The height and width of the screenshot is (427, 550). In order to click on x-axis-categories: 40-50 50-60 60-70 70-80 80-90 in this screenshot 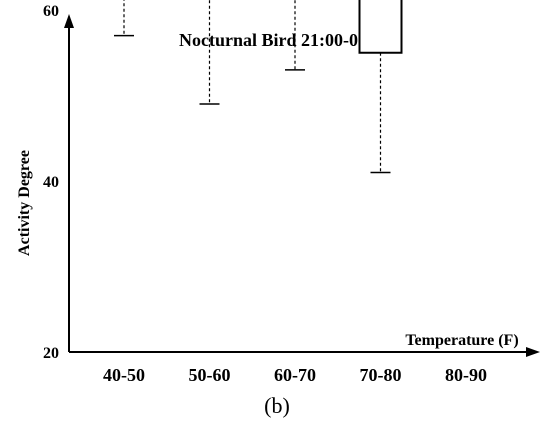, I will do `click(295, 375)`.